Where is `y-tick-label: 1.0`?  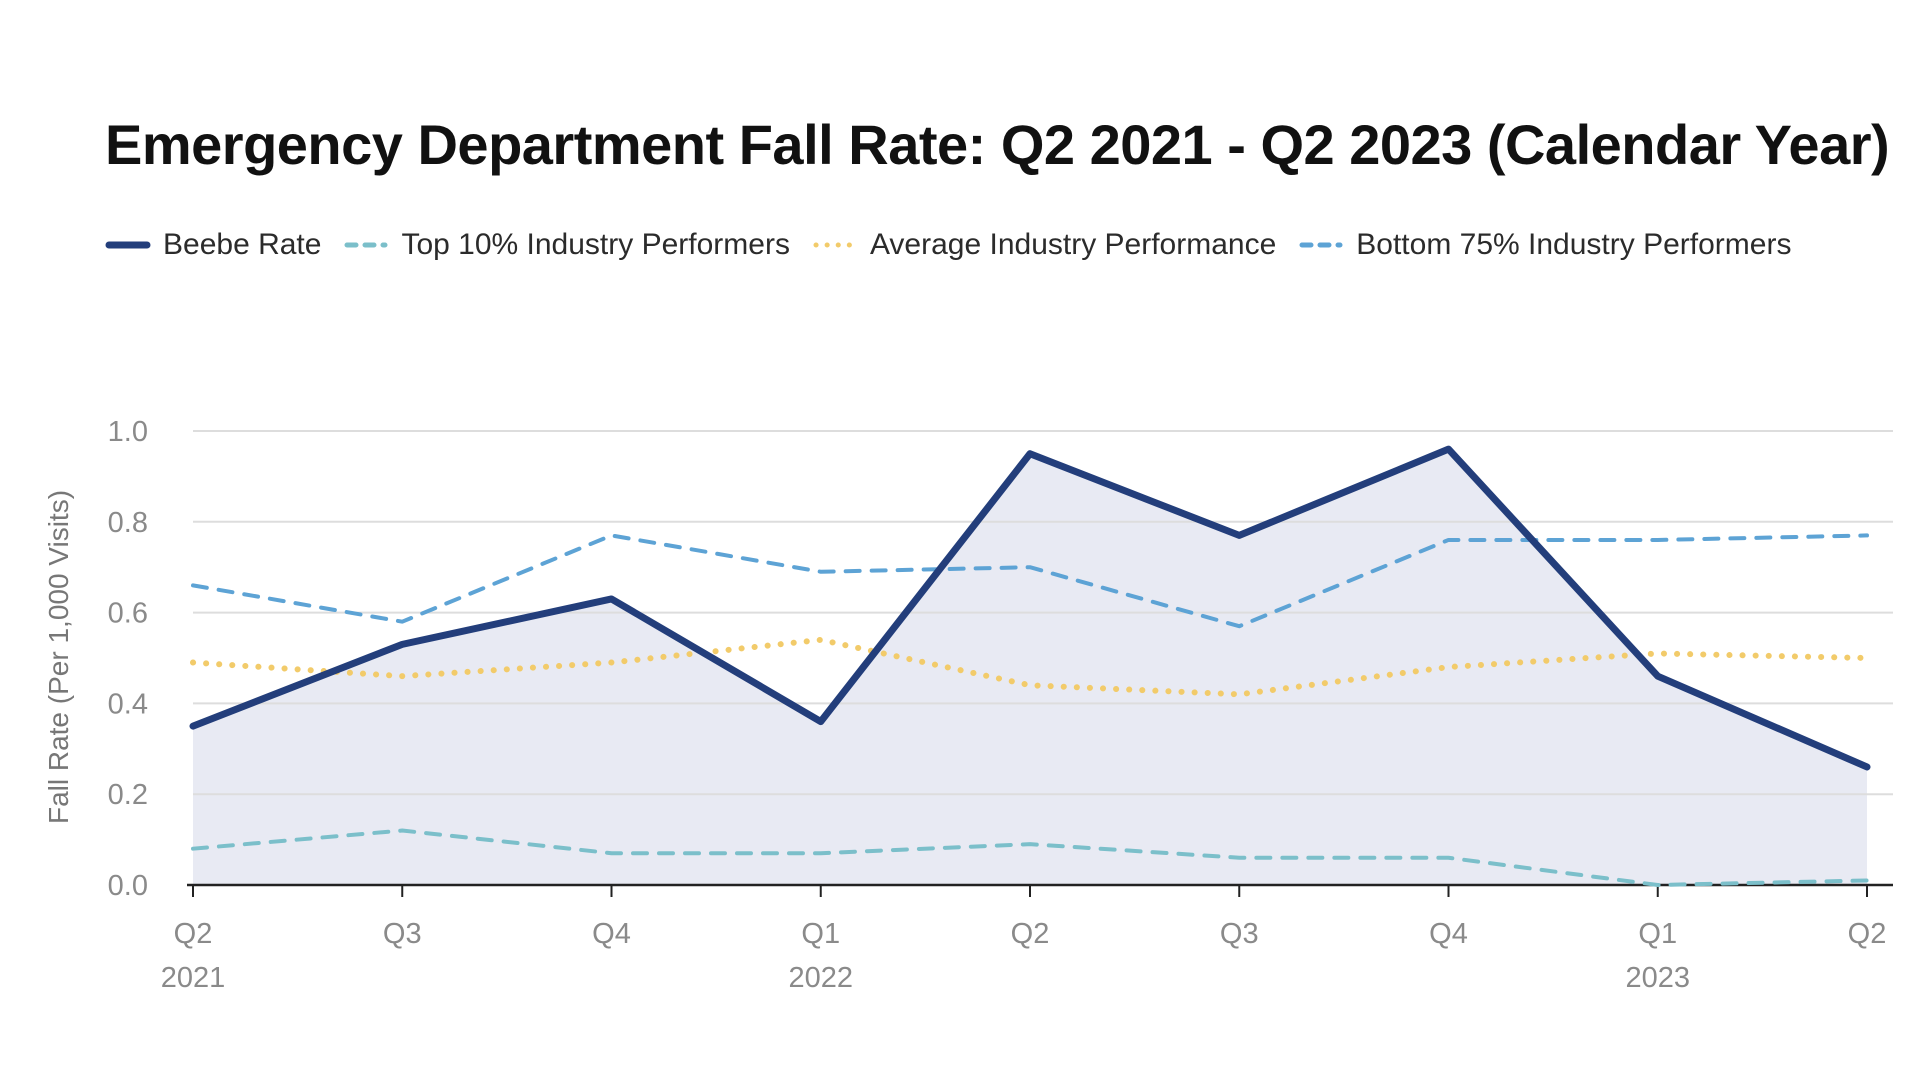 y-tick-label: 1.0 is located at coordinates (128, 432).